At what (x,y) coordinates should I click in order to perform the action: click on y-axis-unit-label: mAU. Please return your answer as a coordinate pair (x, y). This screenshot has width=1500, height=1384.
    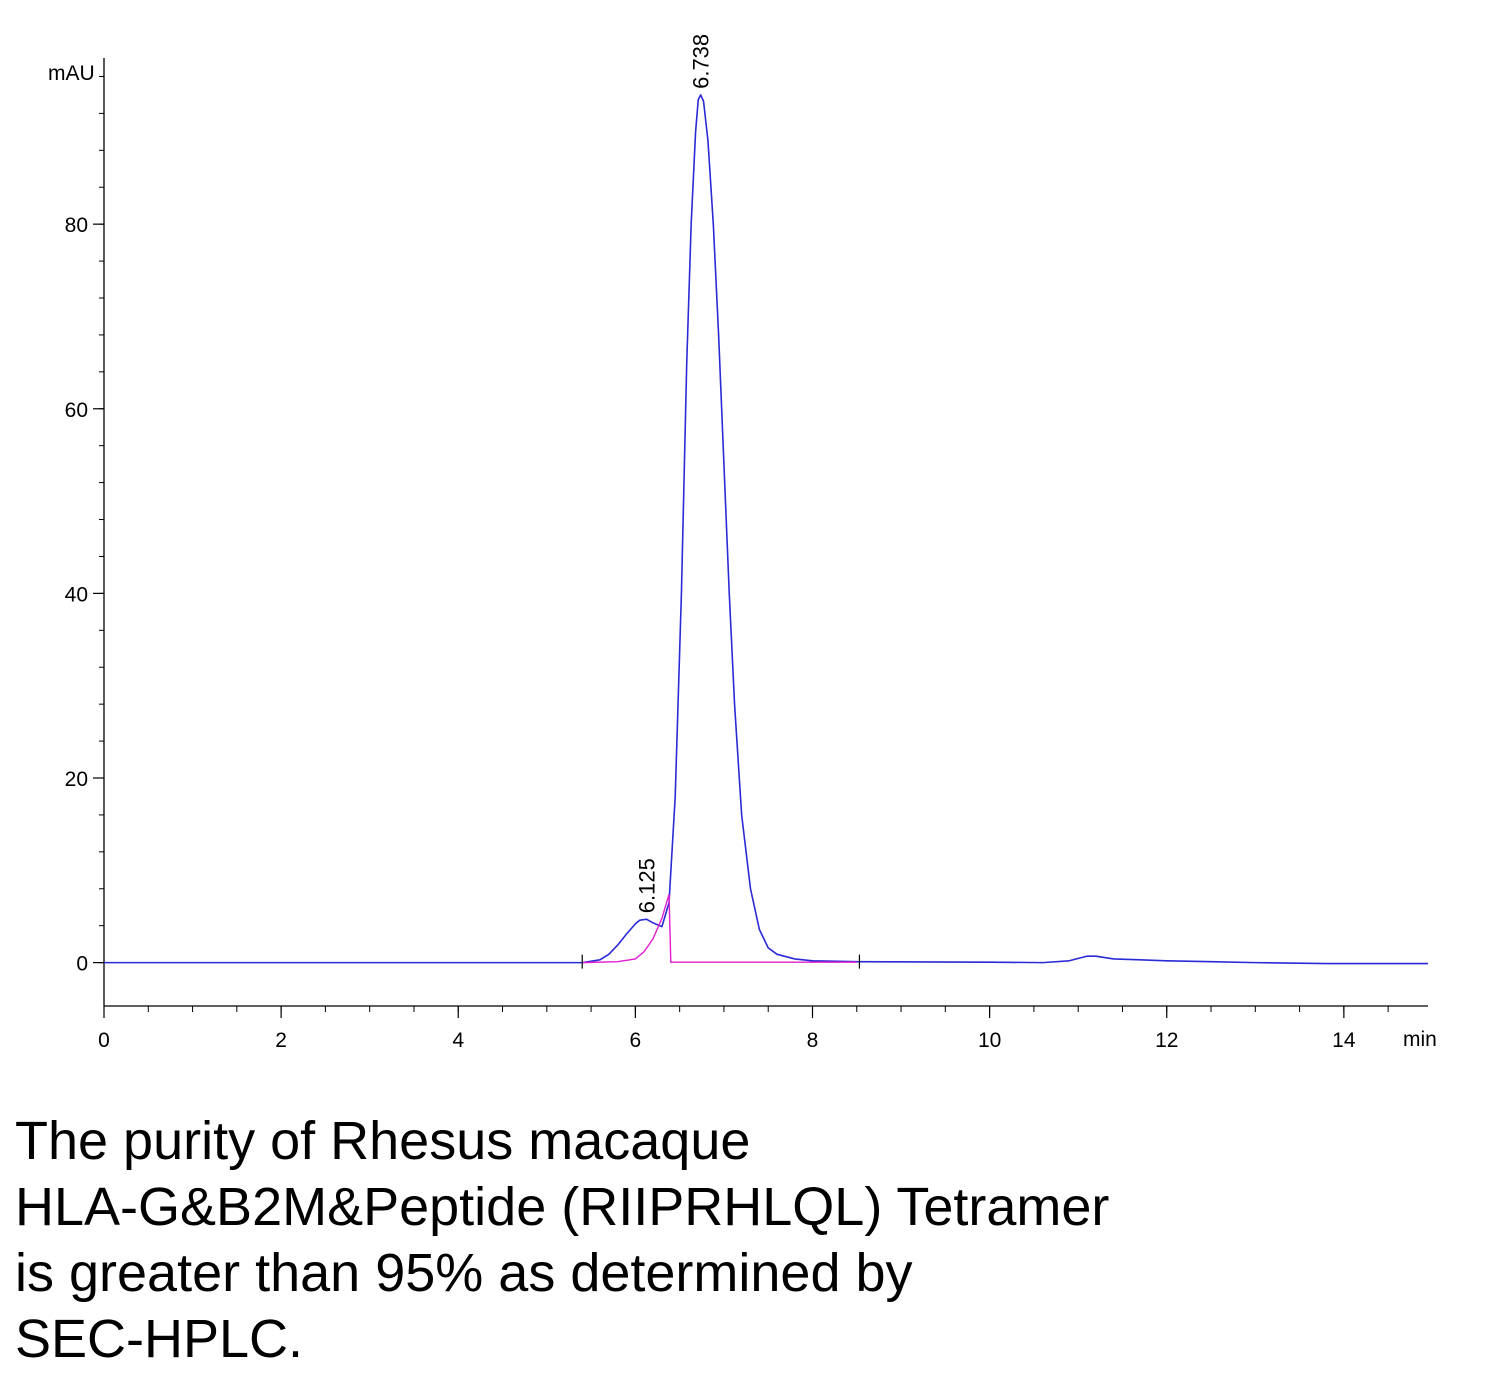
    Looking at the image, I should click on (71, 73).